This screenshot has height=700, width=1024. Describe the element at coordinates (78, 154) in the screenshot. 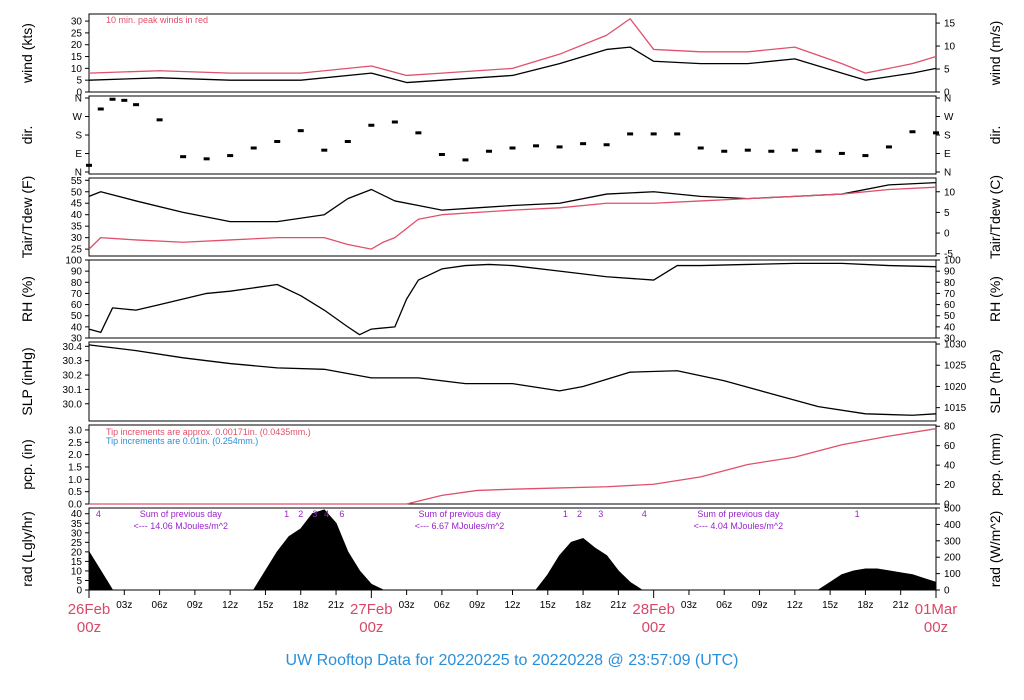

I see `ytick-left-label: E` at that location.